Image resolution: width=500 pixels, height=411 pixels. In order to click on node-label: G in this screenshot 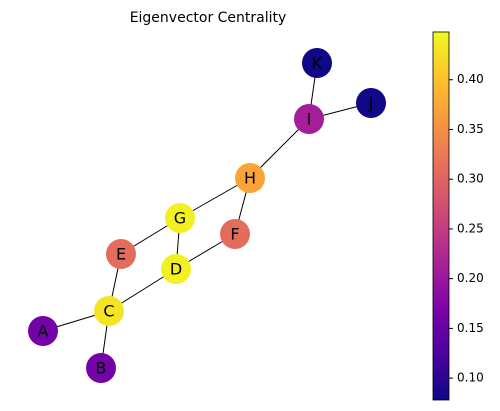, I will do `click(180, 218)`.